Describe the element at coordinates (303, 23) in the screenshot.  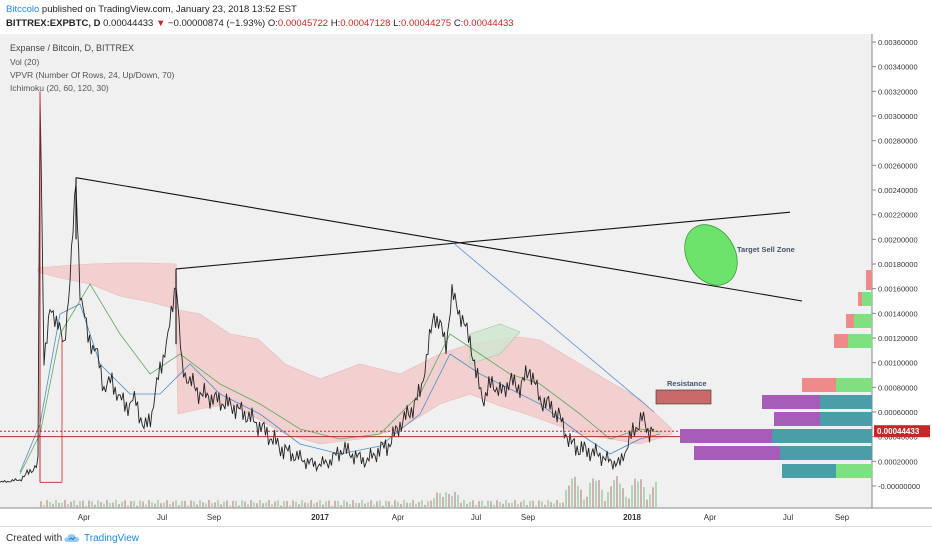
I see `open-value: 0.00045722` at that location.